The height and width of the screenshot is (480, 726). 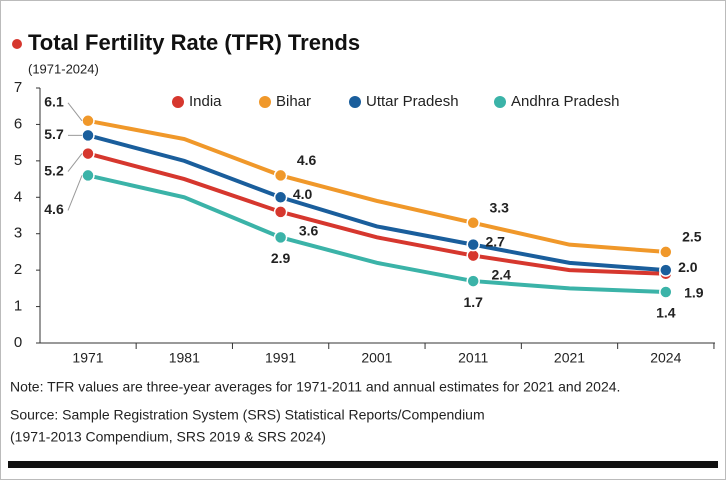 What do you see at coordinates (281, 258) in the screenshot?
I see `value-label: 2.9` at bounding box center [281, 258].